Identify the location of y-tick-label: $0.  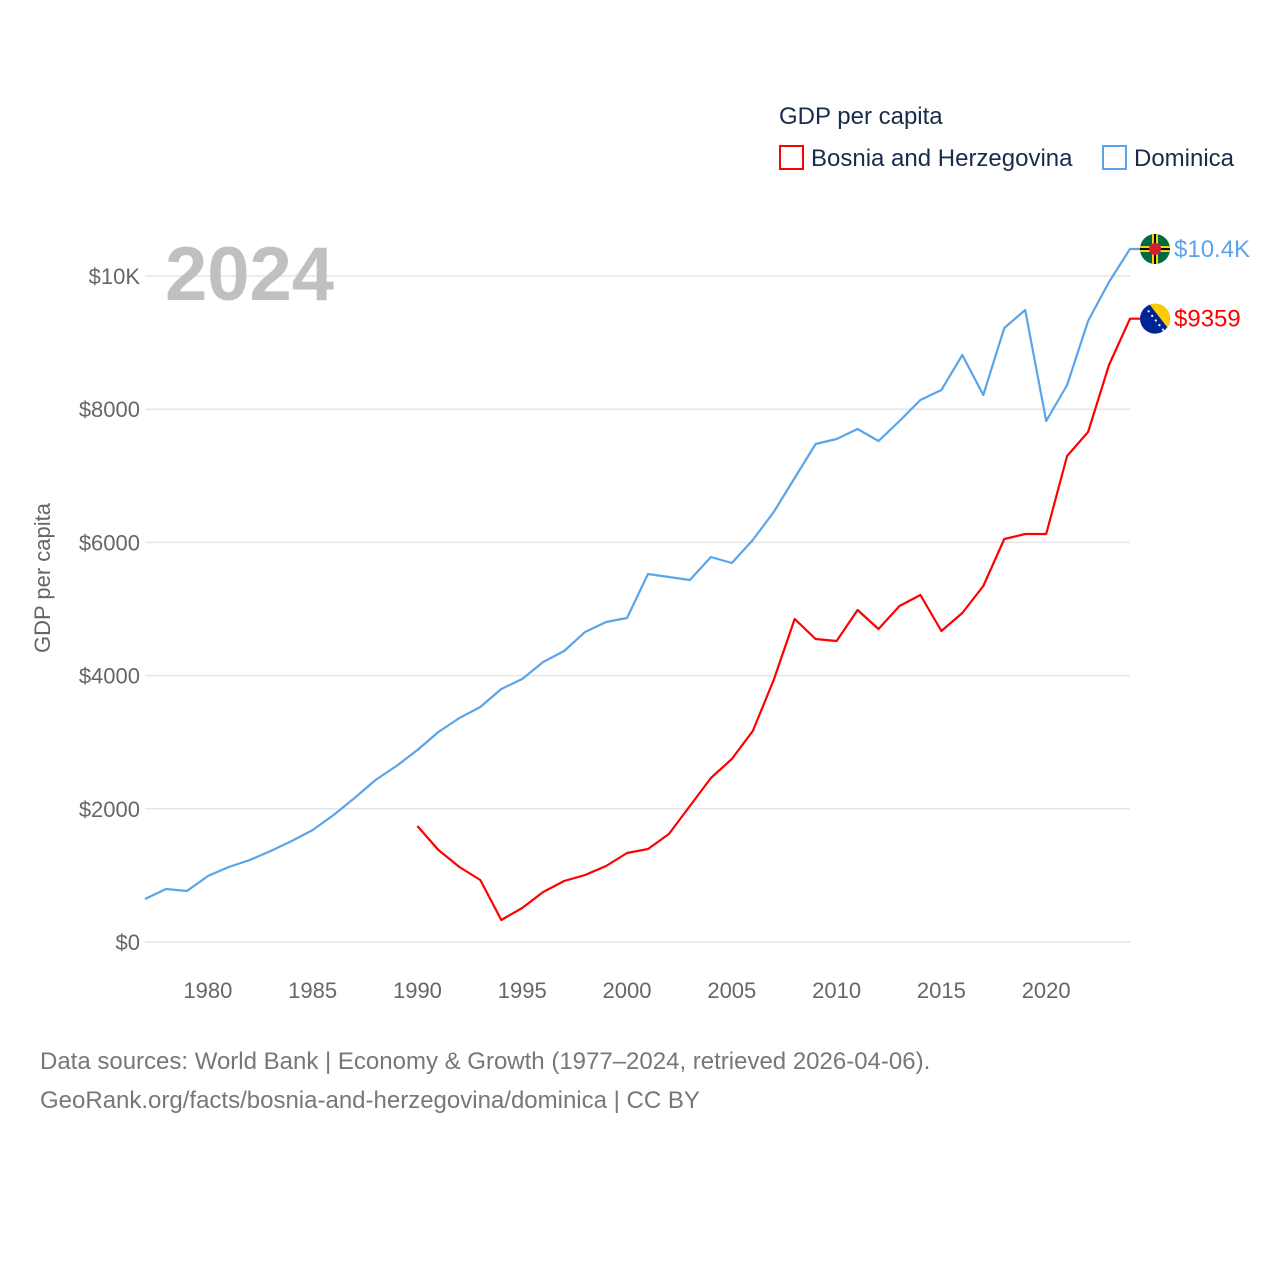
(128, 942).